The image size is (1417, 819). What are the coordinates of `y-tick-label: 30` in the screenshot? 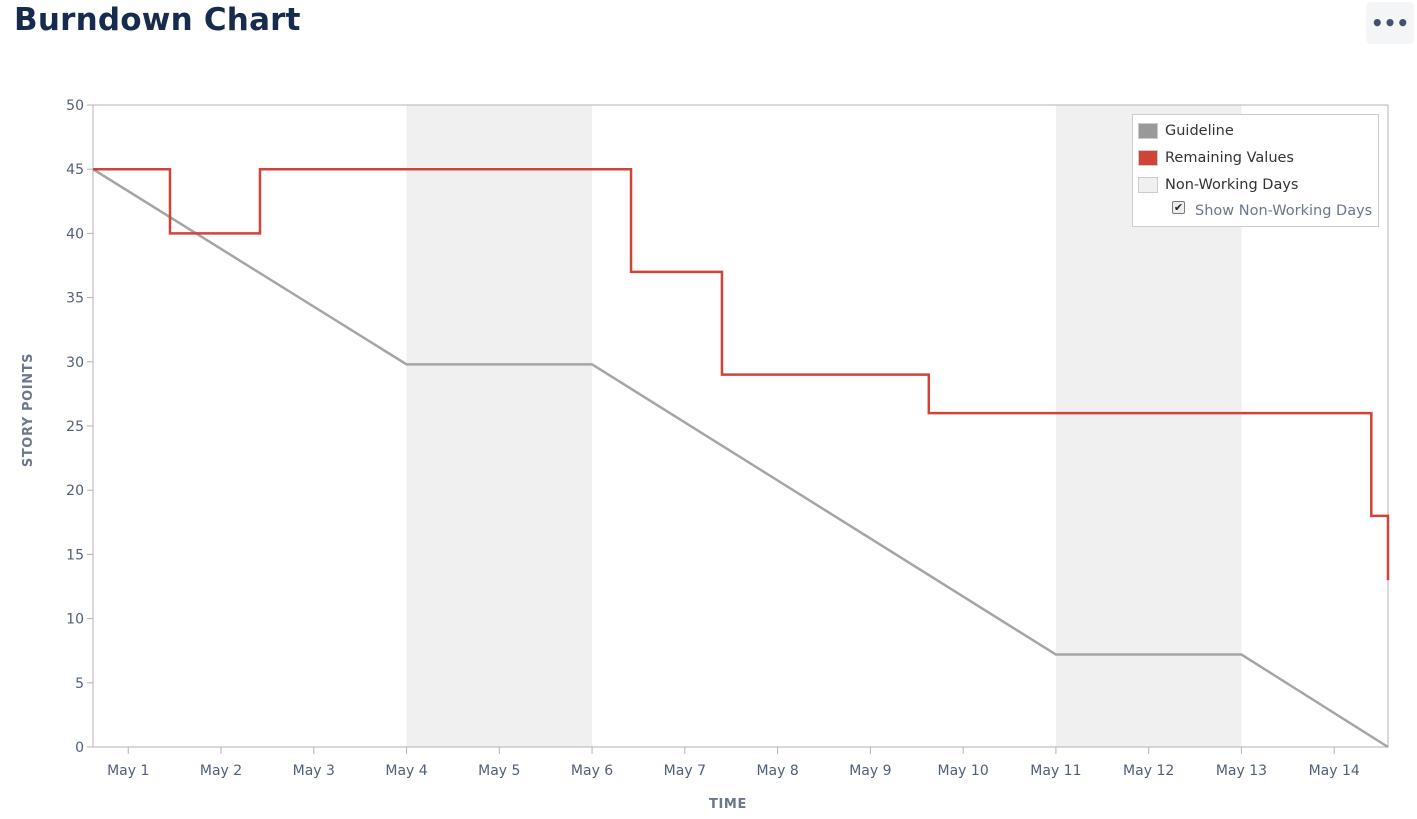 It's located at (75, 363).